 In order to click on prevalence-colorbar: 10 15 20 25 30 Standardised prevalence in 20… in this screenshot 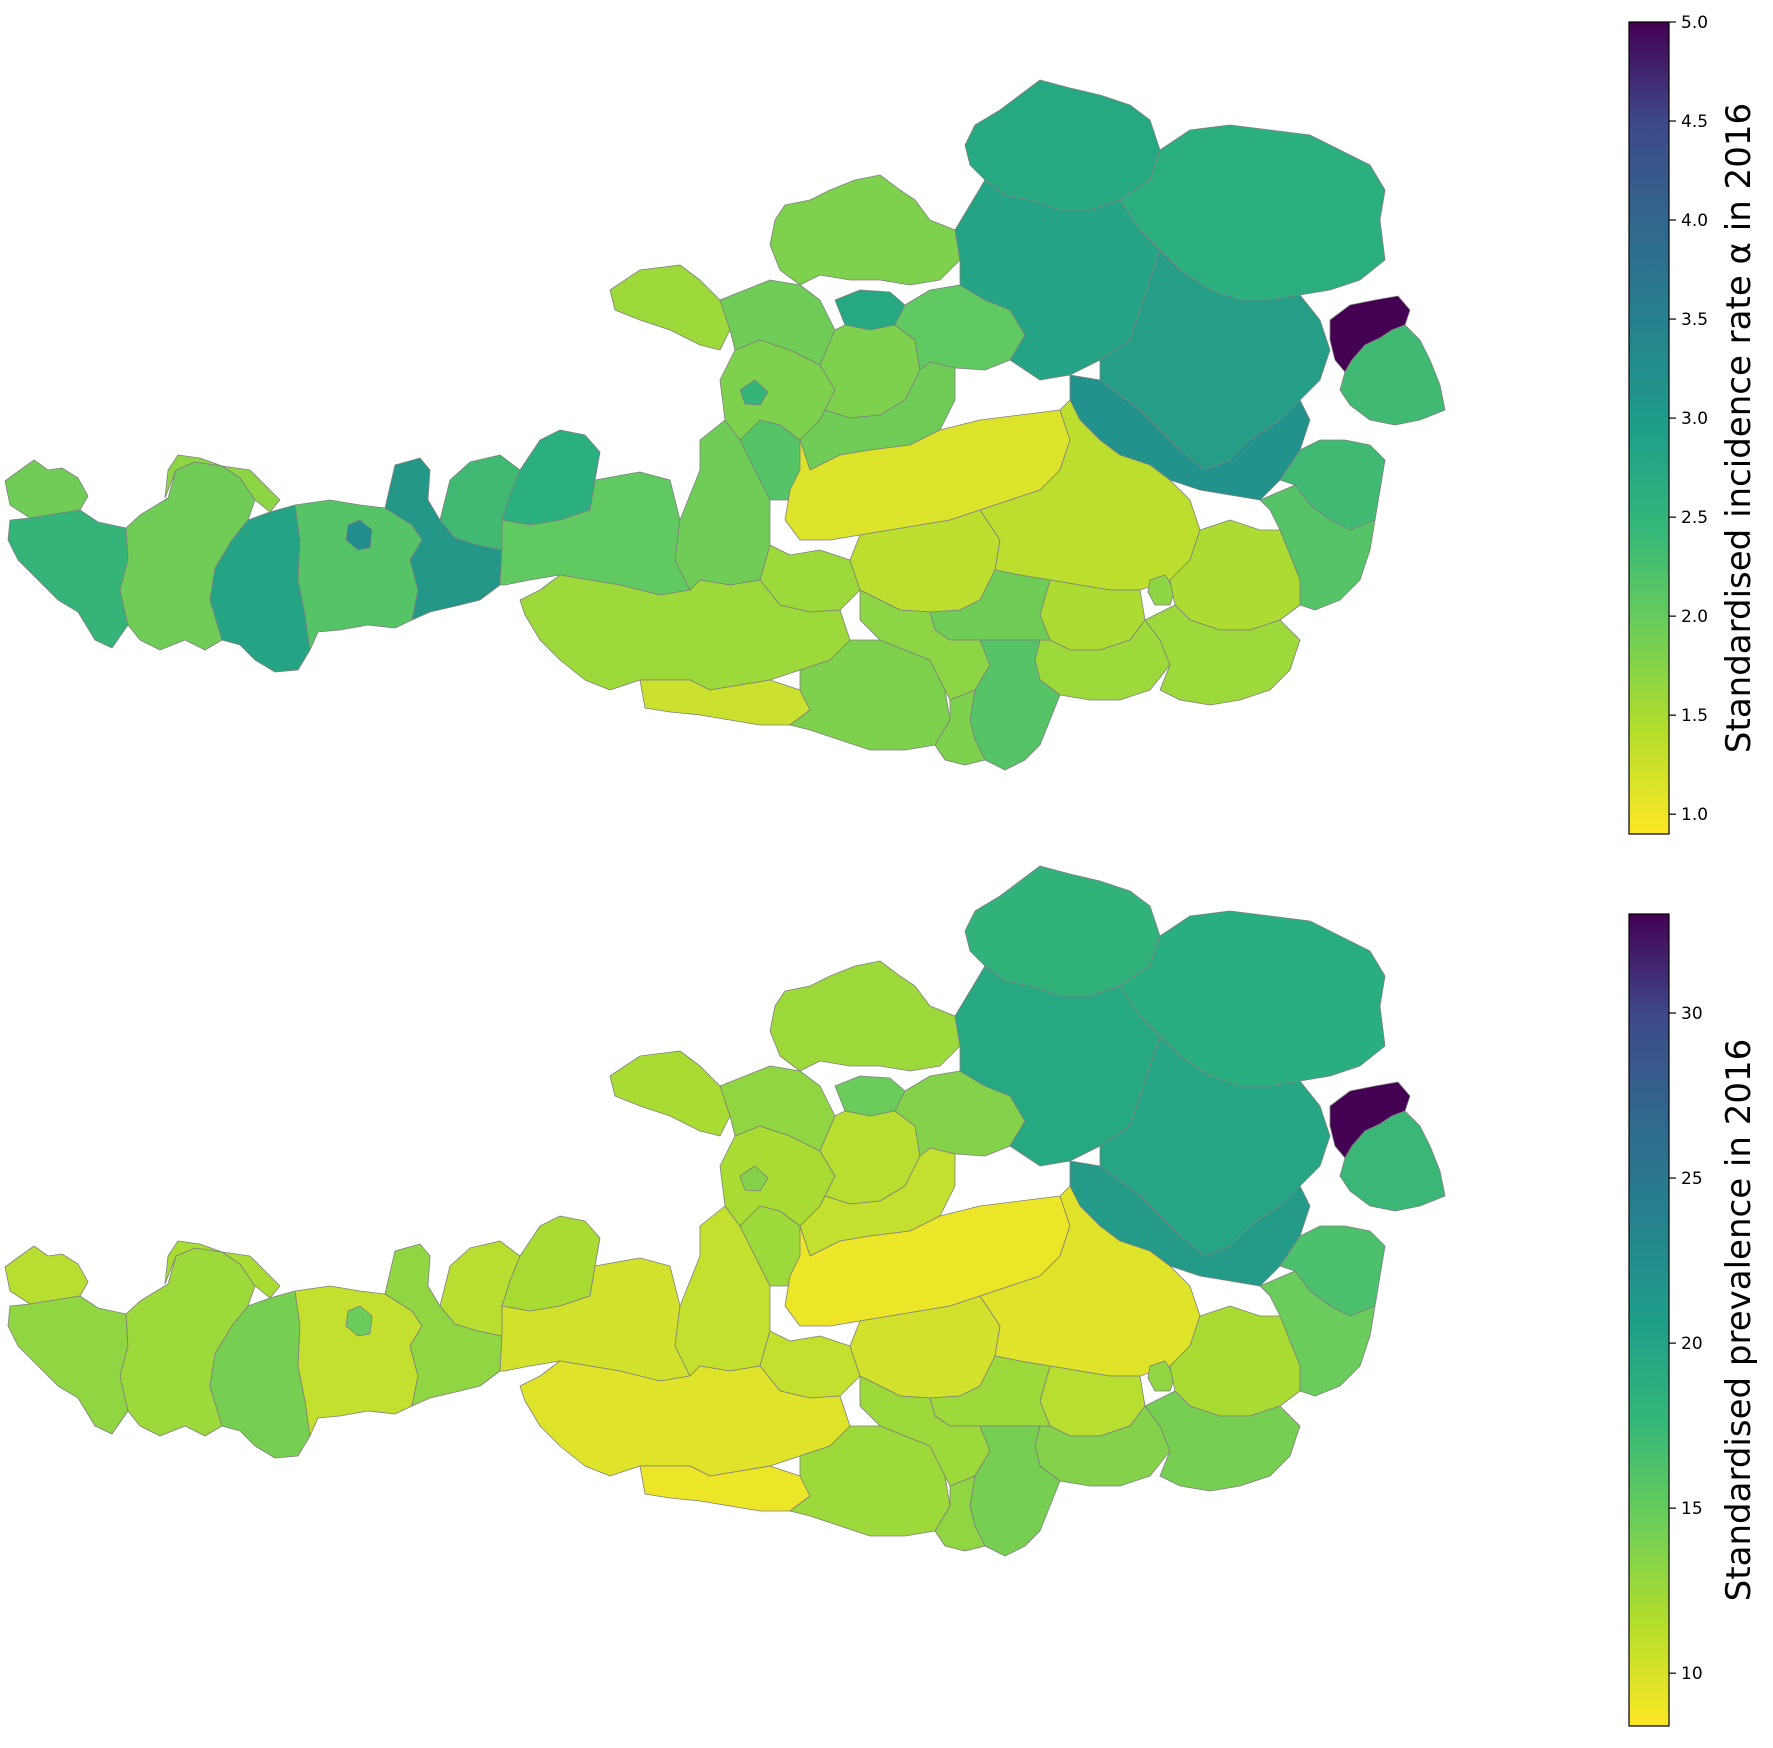, I will do `click(1693, 1320)`.